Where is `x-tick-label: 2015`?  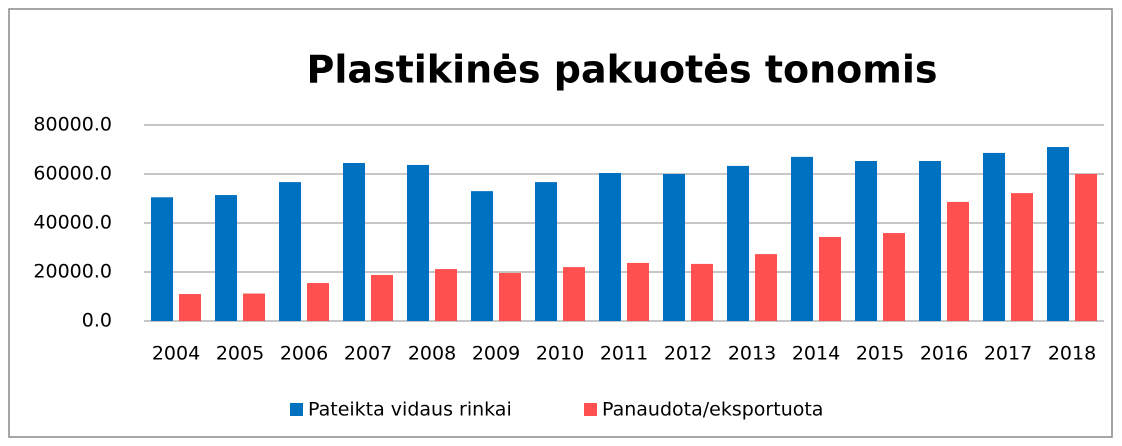
x-tick-label: 2015 is located at coordinates (880, 354).